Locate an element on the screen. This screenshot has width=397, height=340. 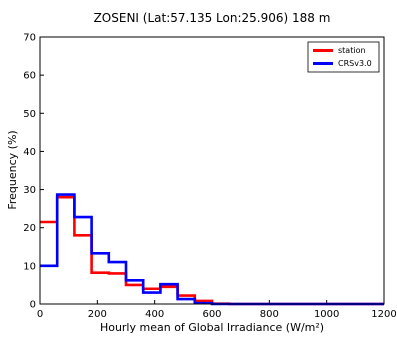
x-axis-label: Hourly mean of Global Irradiance (W/m²) is located at coordinates (212, 327).